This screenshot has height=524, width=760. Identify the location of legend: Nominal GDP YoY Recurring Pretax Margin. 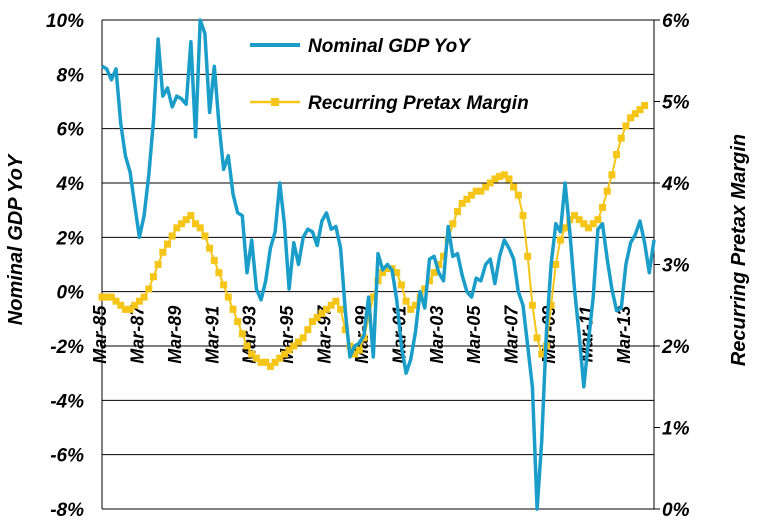
(389, 75).